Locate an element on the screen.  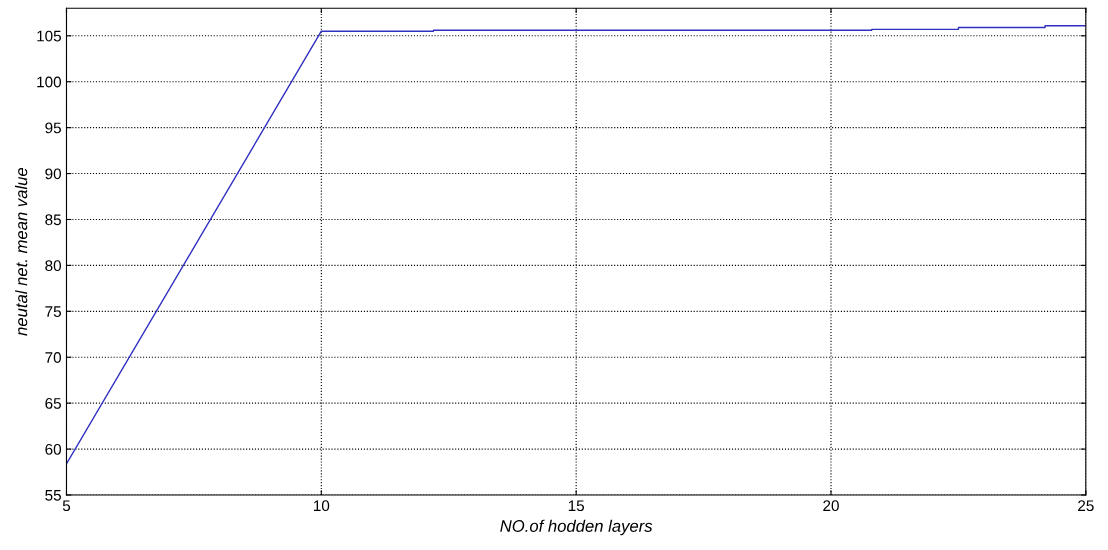
y-tick-label: 70 is located at coordinates (53, 357).